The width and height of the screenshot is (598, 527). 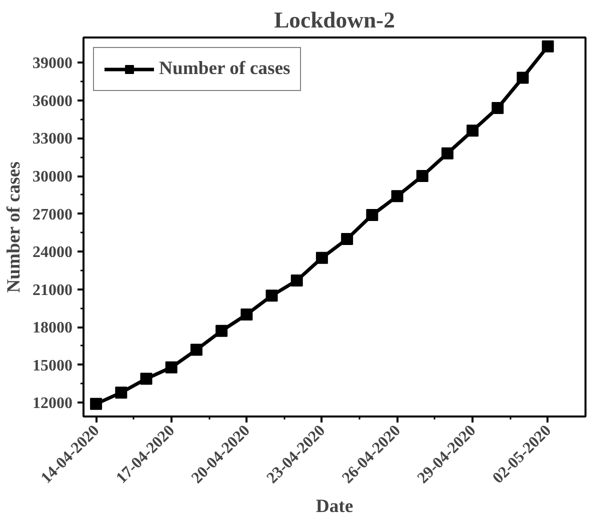 What do you see at coordinates (335, 507) in the screenshot?
I see `x-axis-title: Date` at bounding box center [335, 507].